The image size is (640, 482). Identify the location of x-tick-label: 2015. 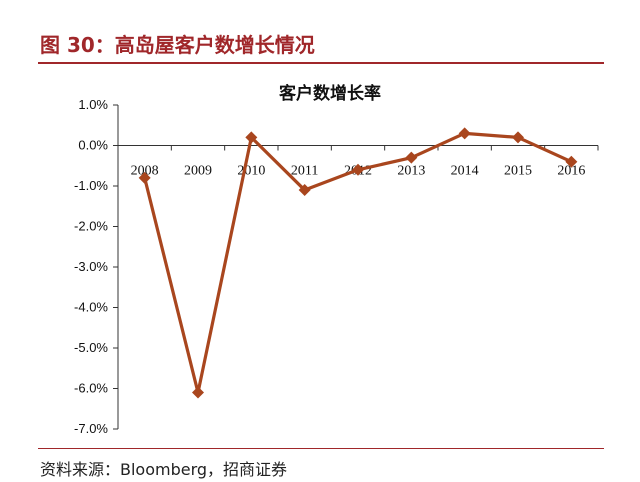
(518, 171).